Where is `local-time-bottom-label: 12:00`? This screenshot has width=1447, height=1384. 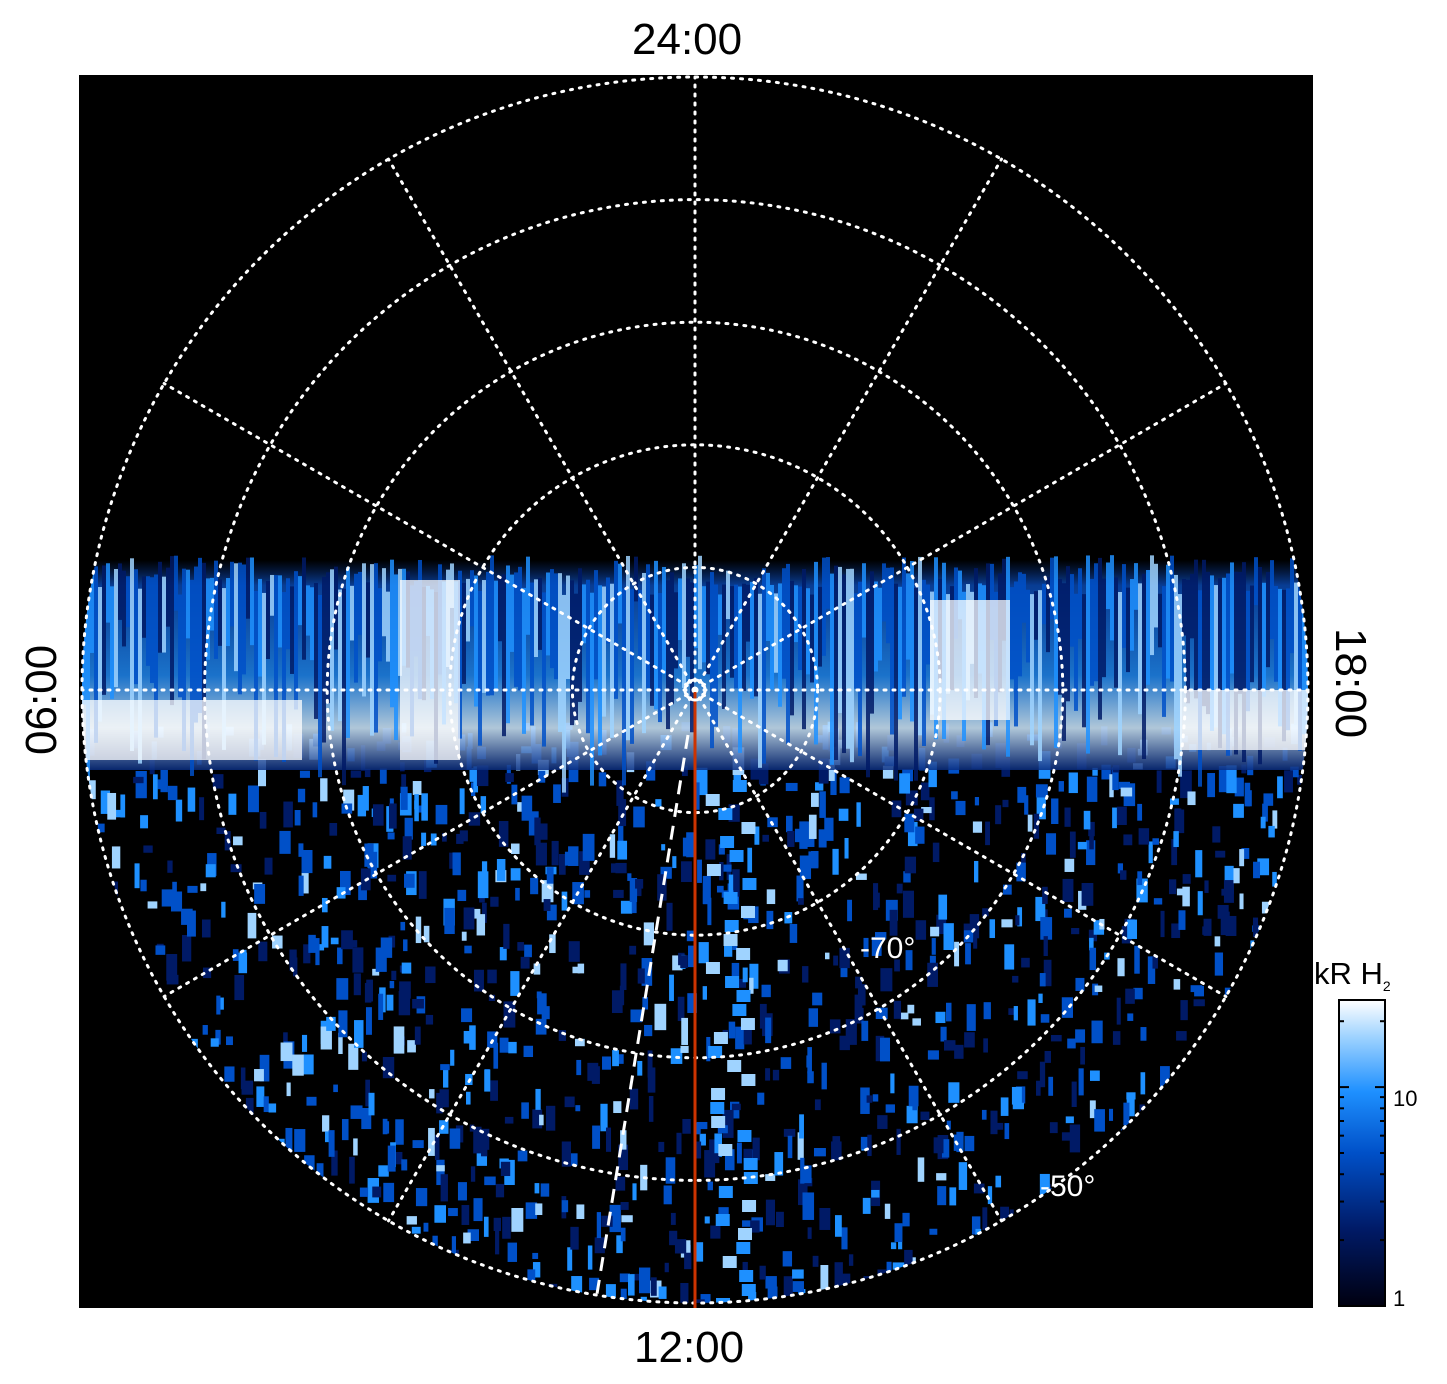 local-time-bottom-label: 12:00 is located at coordinates (689, 1347).